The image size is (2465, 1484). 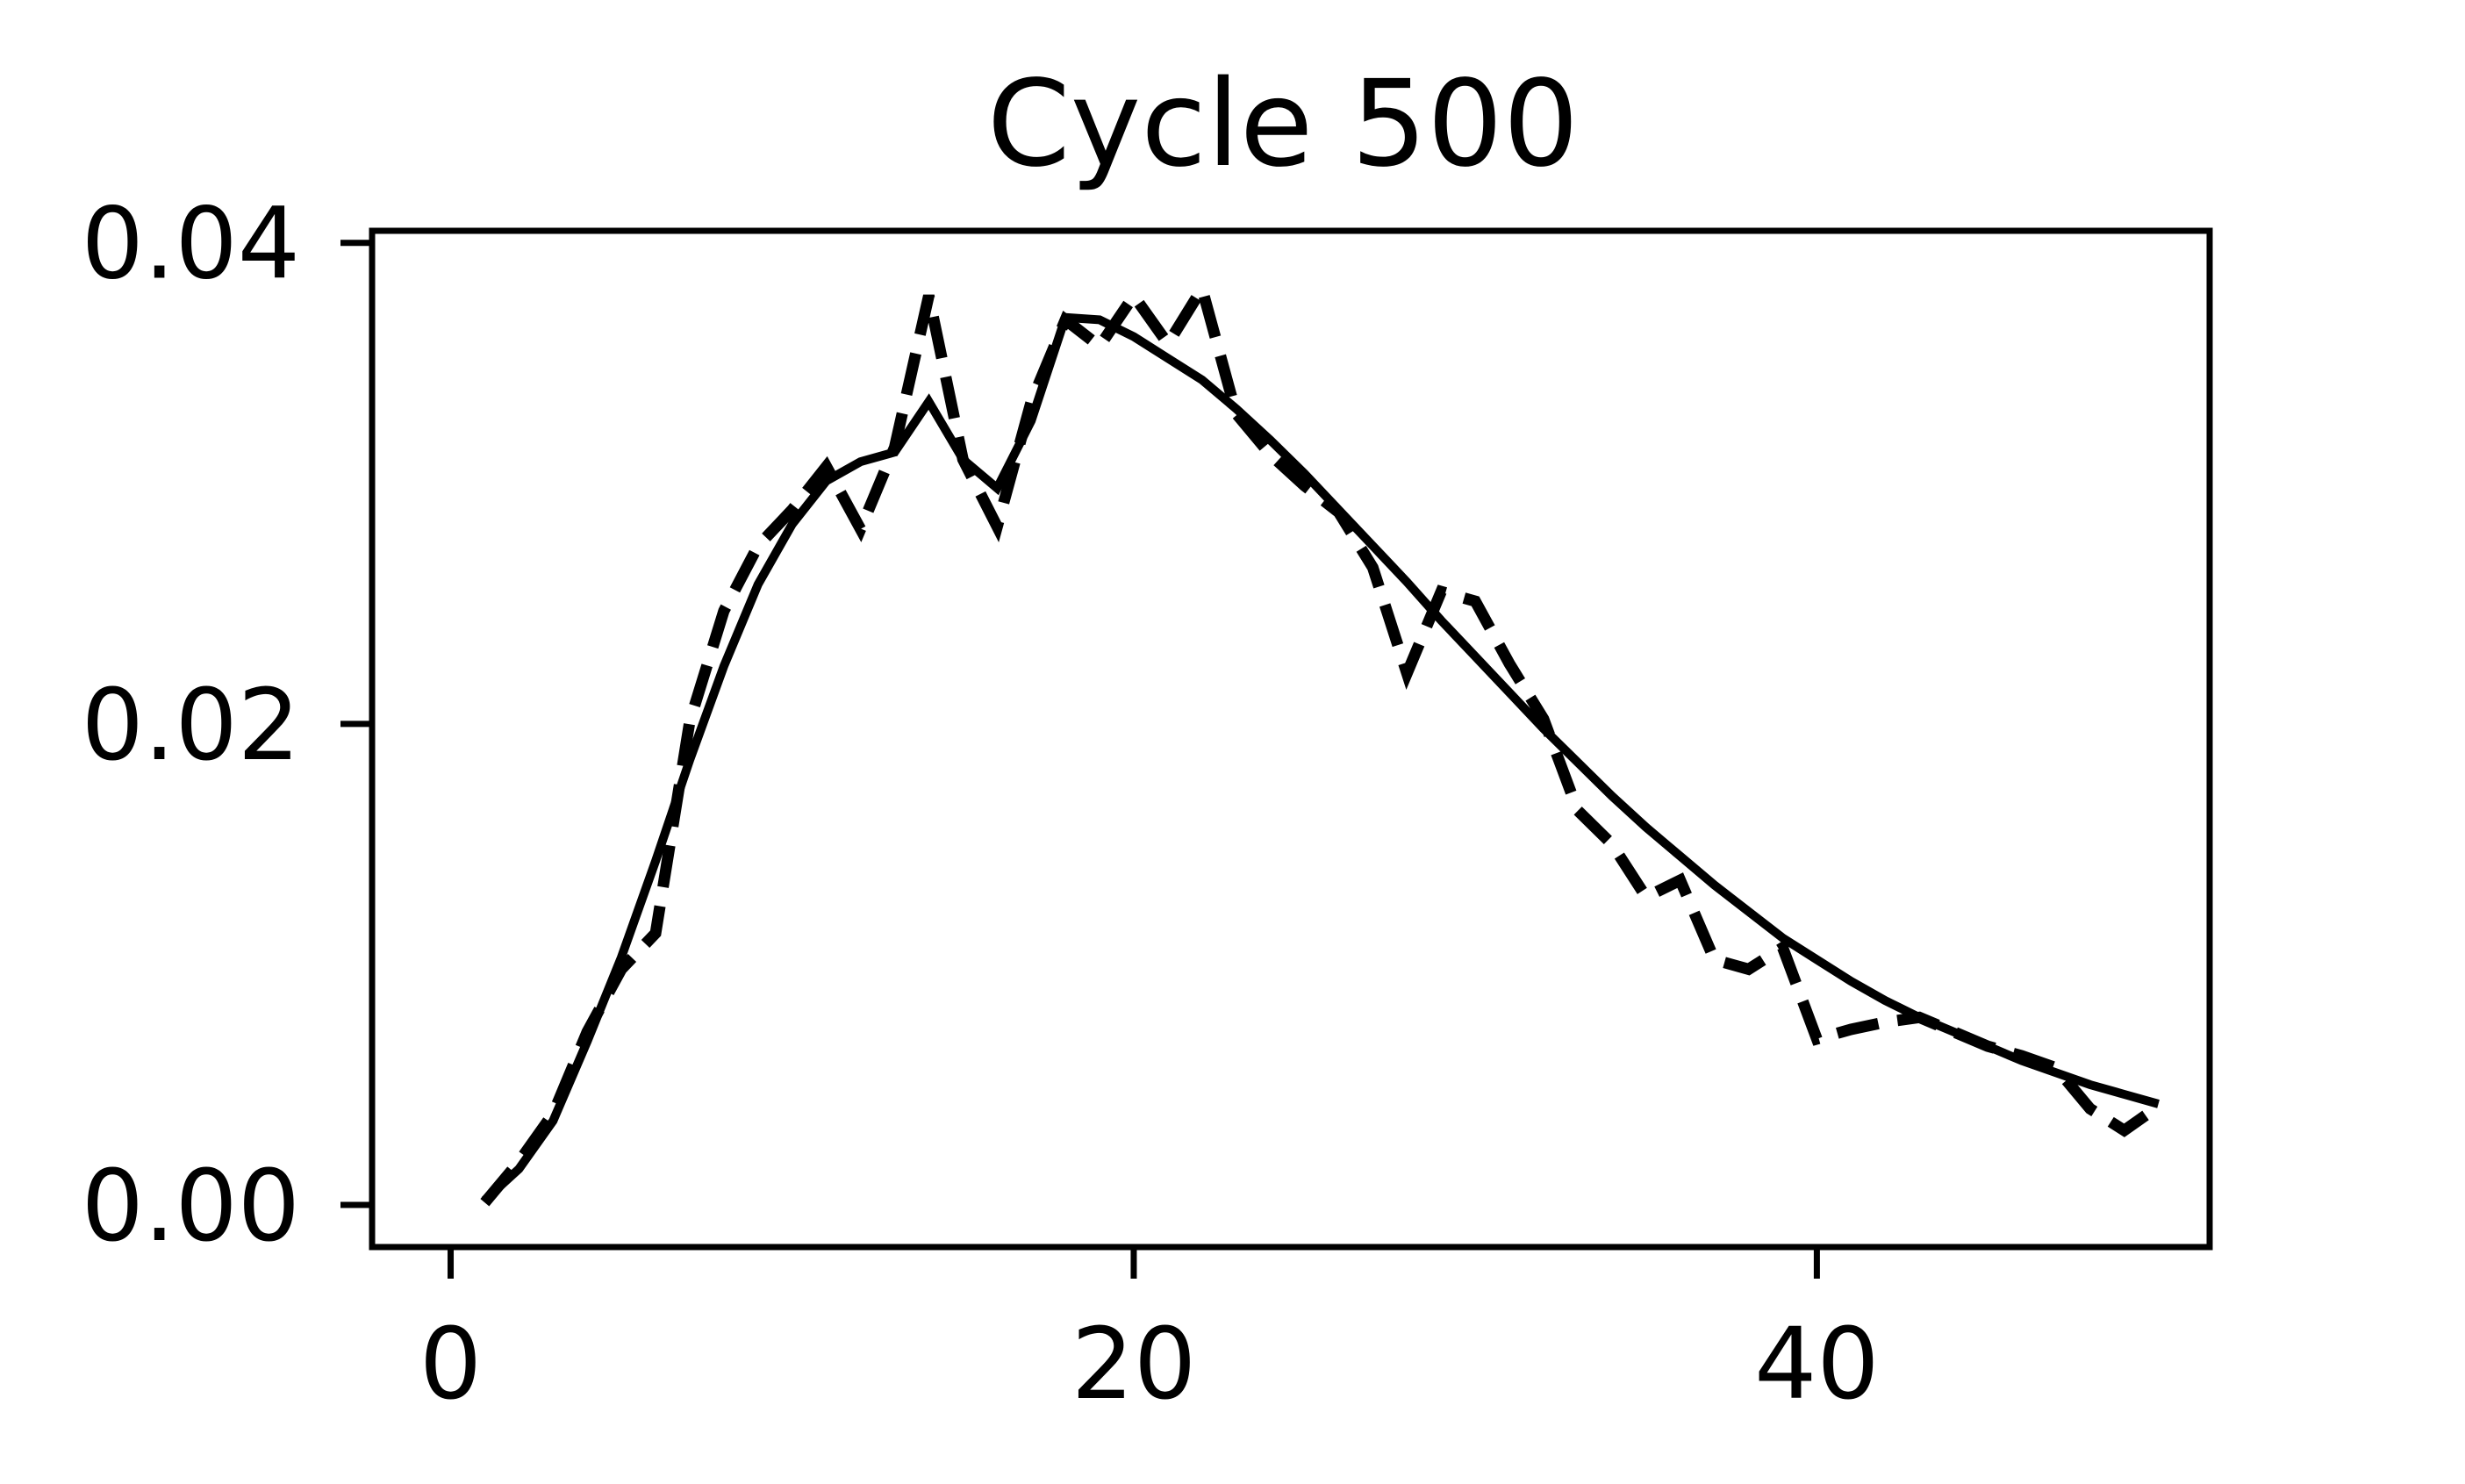 What do you see at coordinates (451, 1365) in the screenshot?
I see `x-tick-label: 0` at bounding box center [451, 1365].